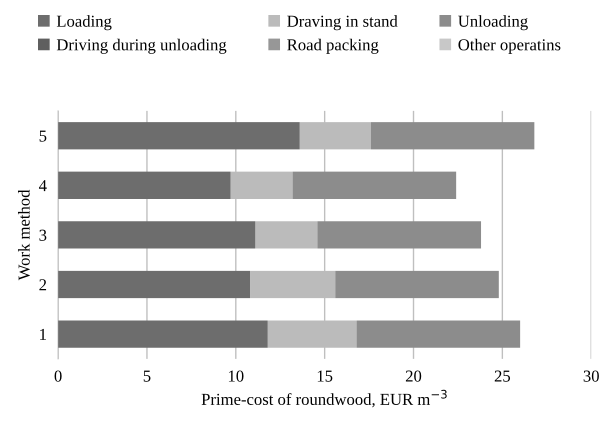 This screenshot has height=435, width=599. I want to click on y-axis-title: Work method, so click(24, 235).